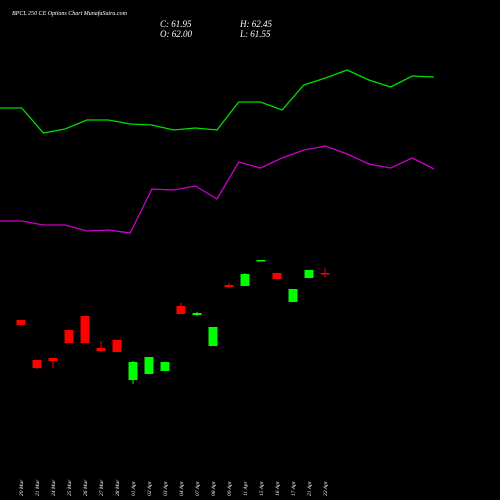  What do you see at coordinates (255, 34) in the screenshot?
I see `low-label: L: 61.55` at bounding box center [255, 34].